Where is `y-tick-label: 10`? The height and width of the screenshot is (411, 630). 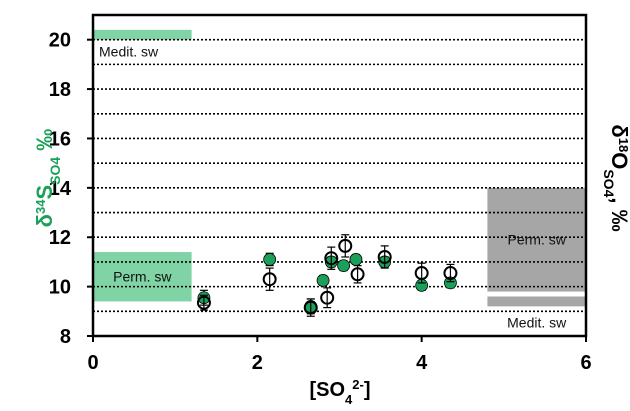
y-tick-label: 10 is located at coordinates (60, 288).